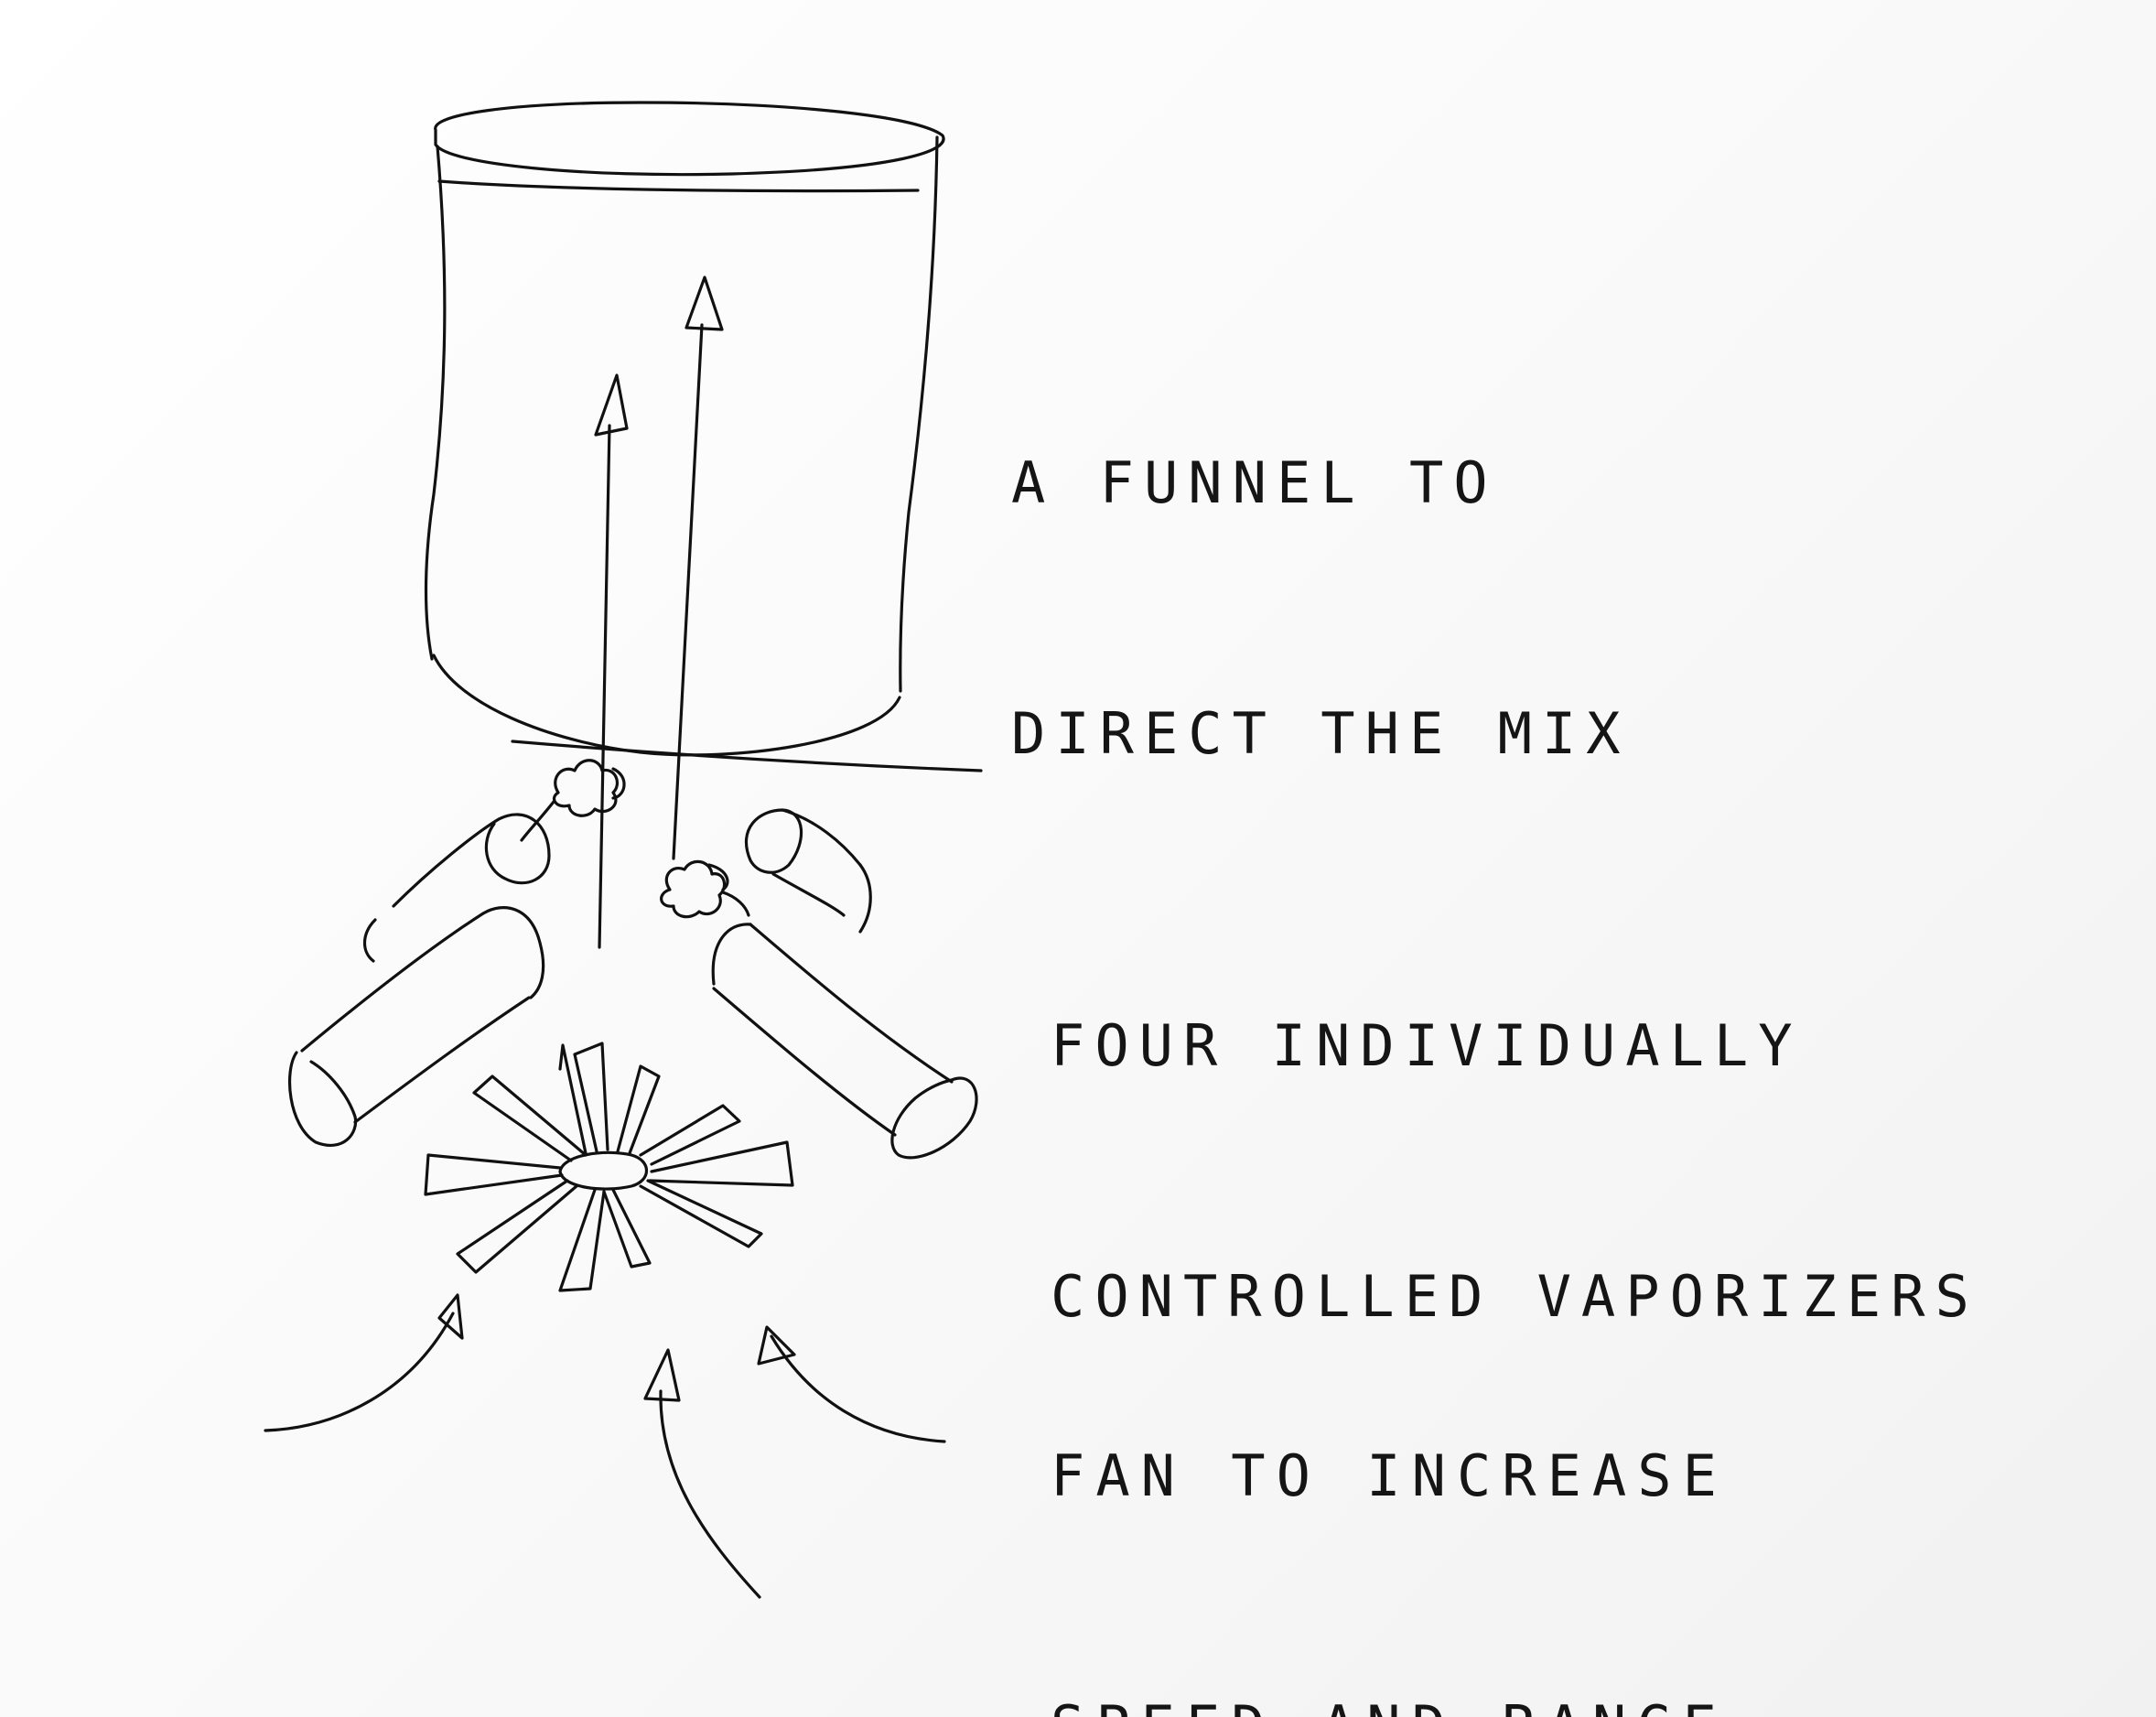  I want to click on flow-arrow-left-shaft, so click(604, 687).